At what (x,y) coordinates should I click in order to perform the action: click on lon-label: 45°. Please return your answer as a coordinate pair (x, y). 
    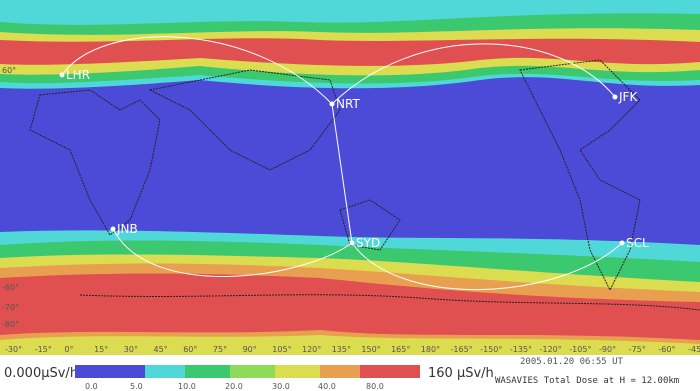
    Looking at the image, I should click on (161, 349).